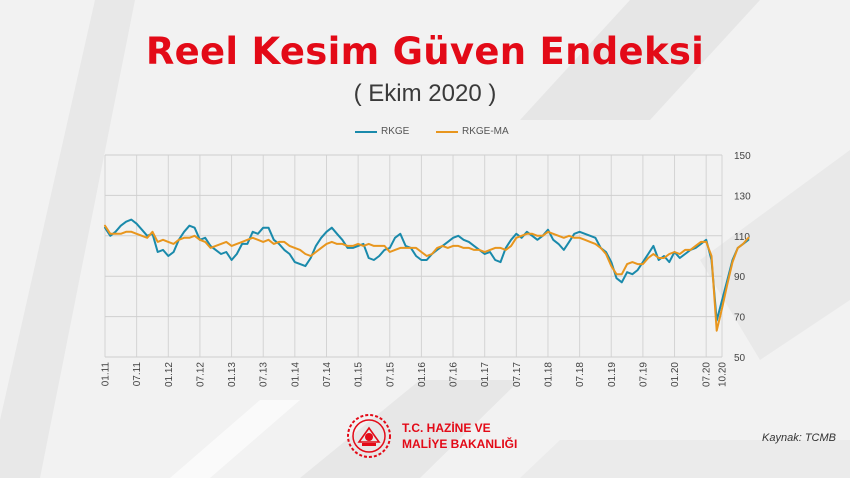 The width and height of the screenshot is (850, 478). Describe the element at coordinates (643, 374) in the screenshot. I see `x-tick-label: 07.19` at that location.